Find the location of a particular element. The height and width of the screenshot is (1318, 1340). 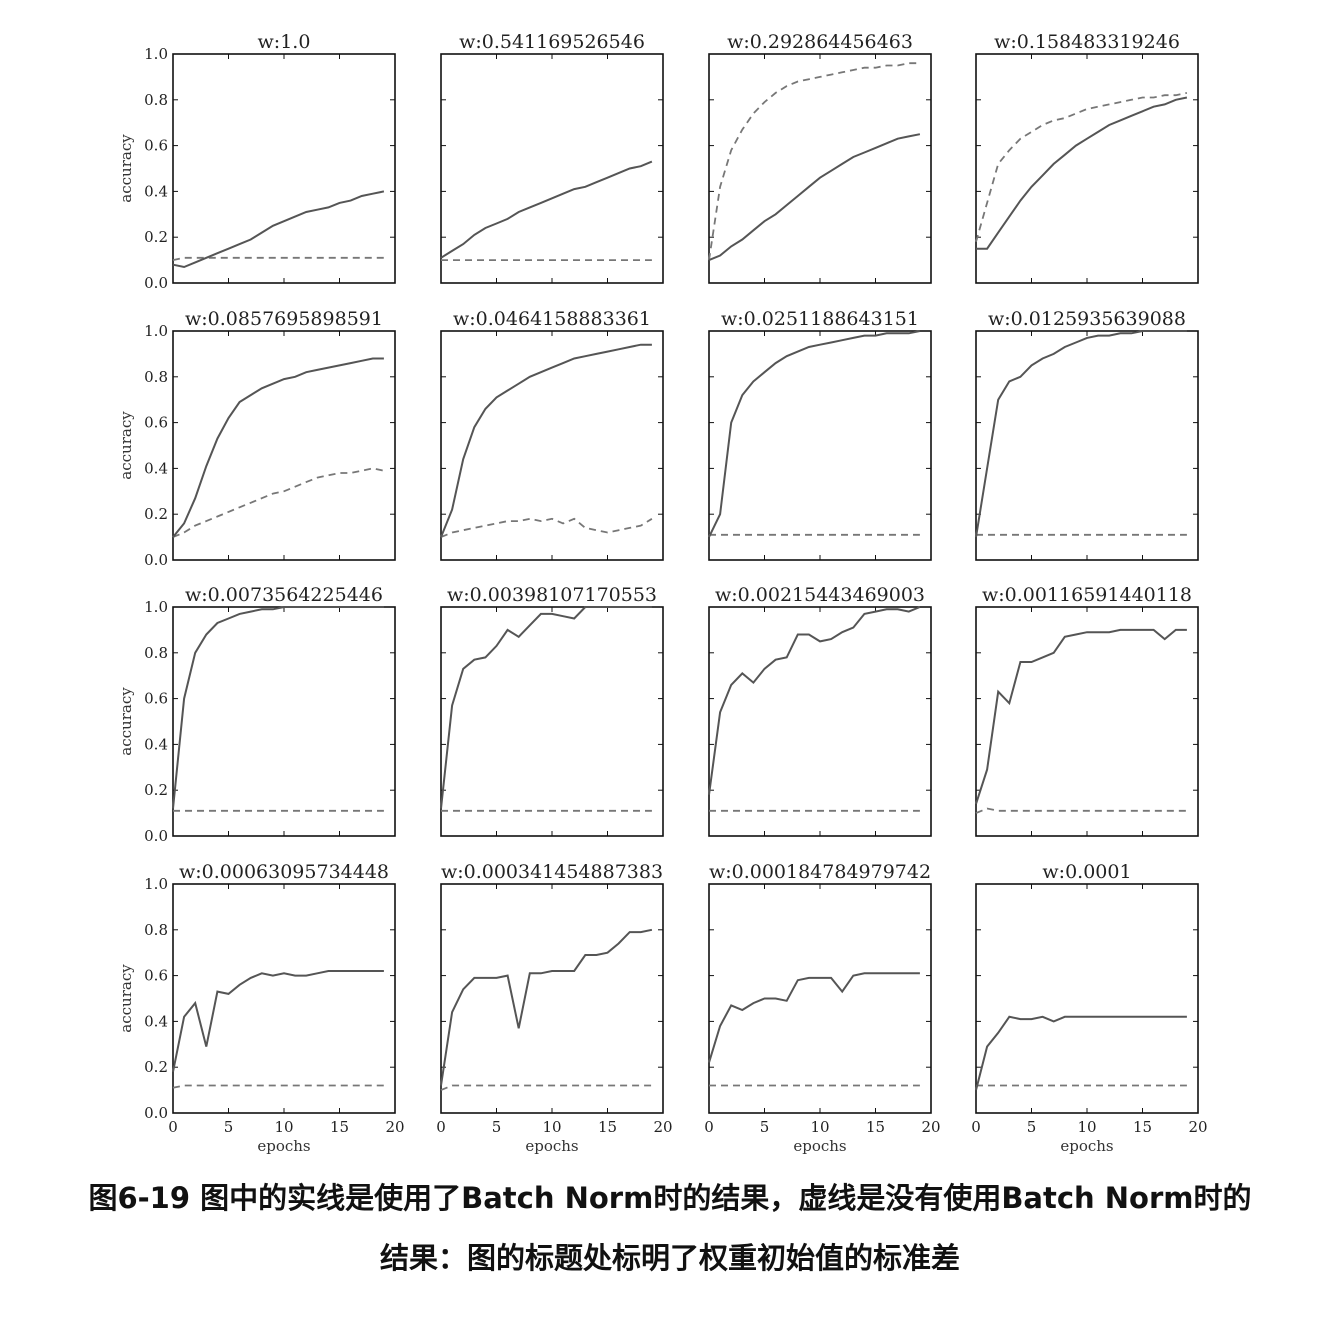

panel-7: w:0.0251188643151 is located at coordinates (820, 434).